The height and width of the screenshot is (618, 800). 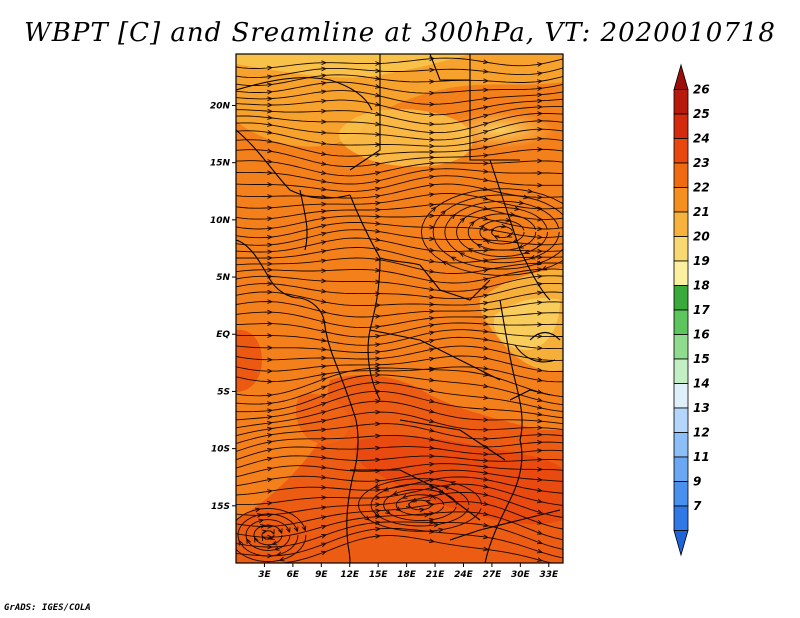 I want to click on lat-label: 15S, so click(x=220, y=507).